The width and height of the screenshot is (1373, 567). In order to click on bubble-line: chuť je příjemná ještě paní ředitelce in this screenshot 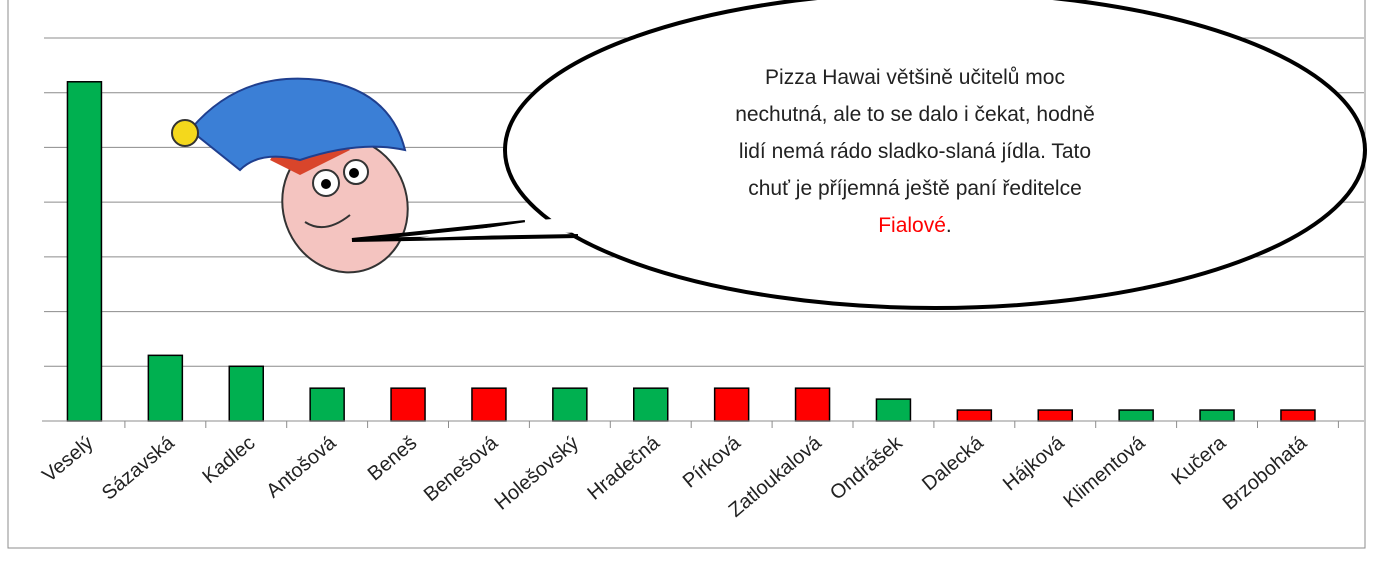, I will do `click(915, 188)`.